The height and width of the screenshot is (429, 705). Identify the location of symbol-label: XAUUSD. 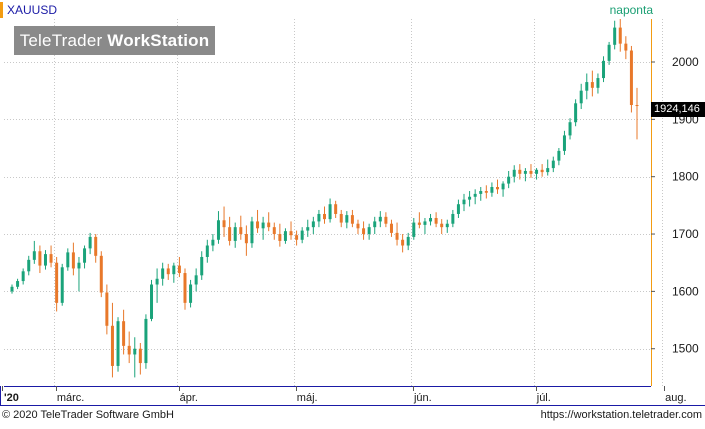
(28, 10).